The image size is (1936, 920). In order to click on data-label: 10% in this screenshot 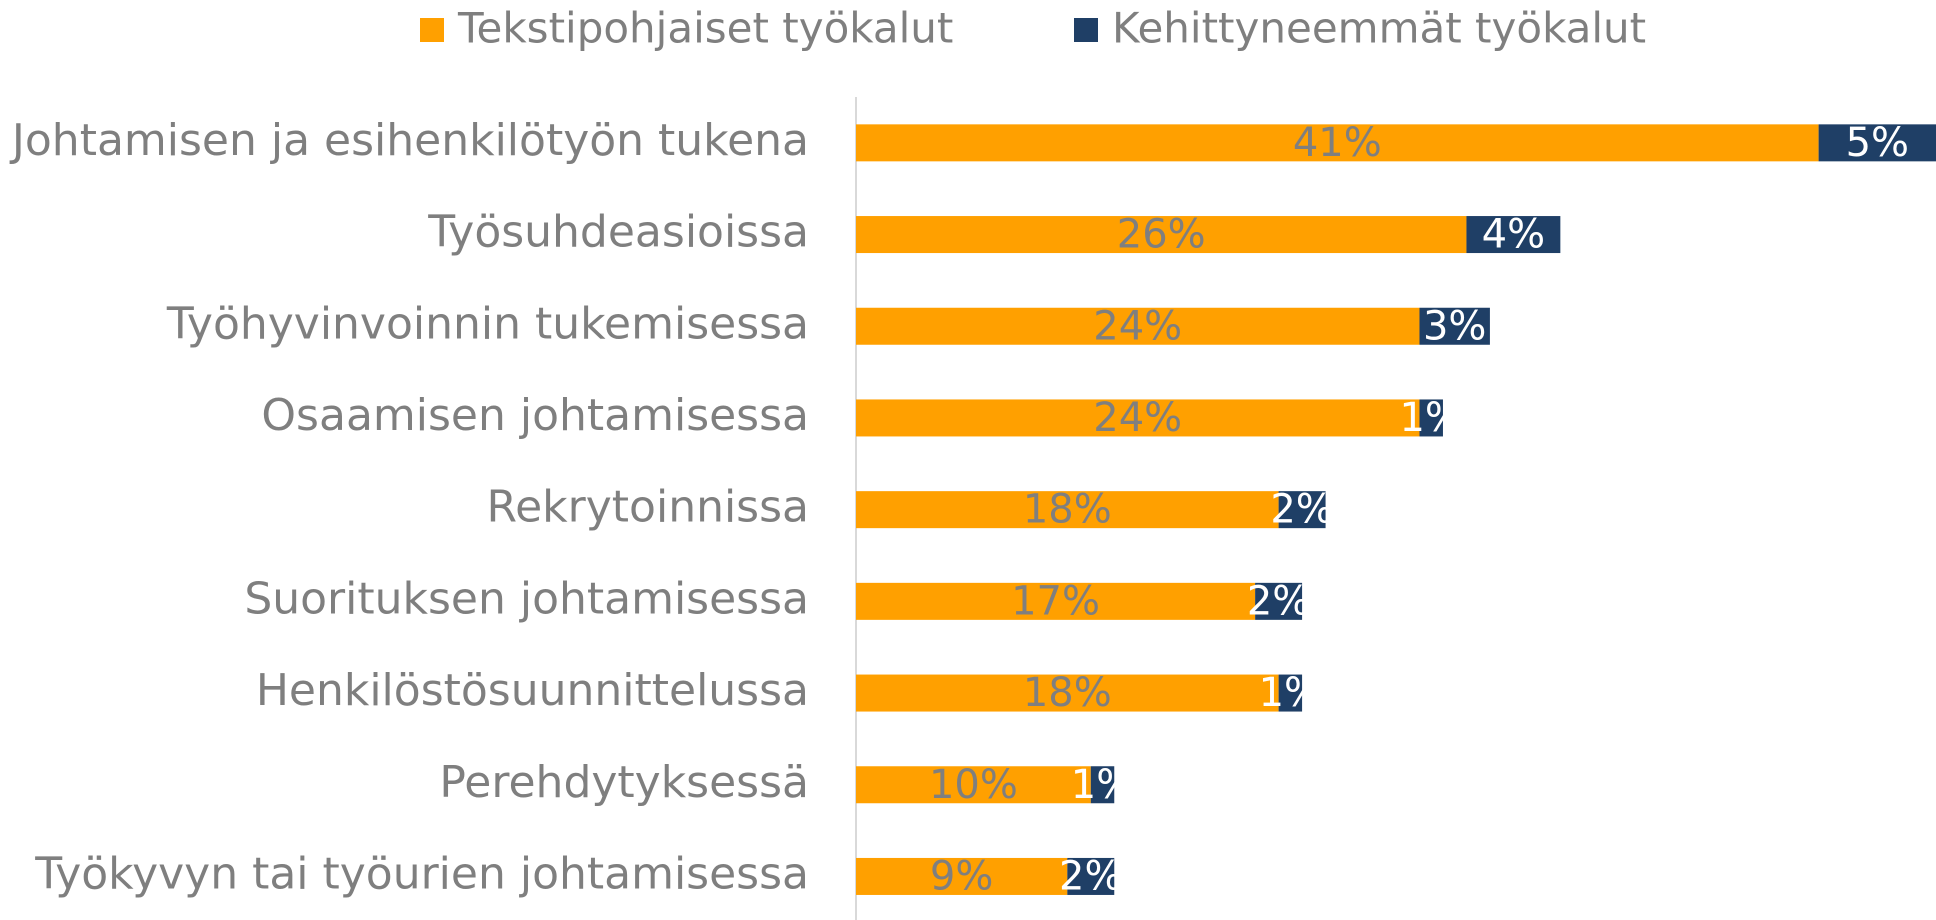, I will do `click(973, 785)`.